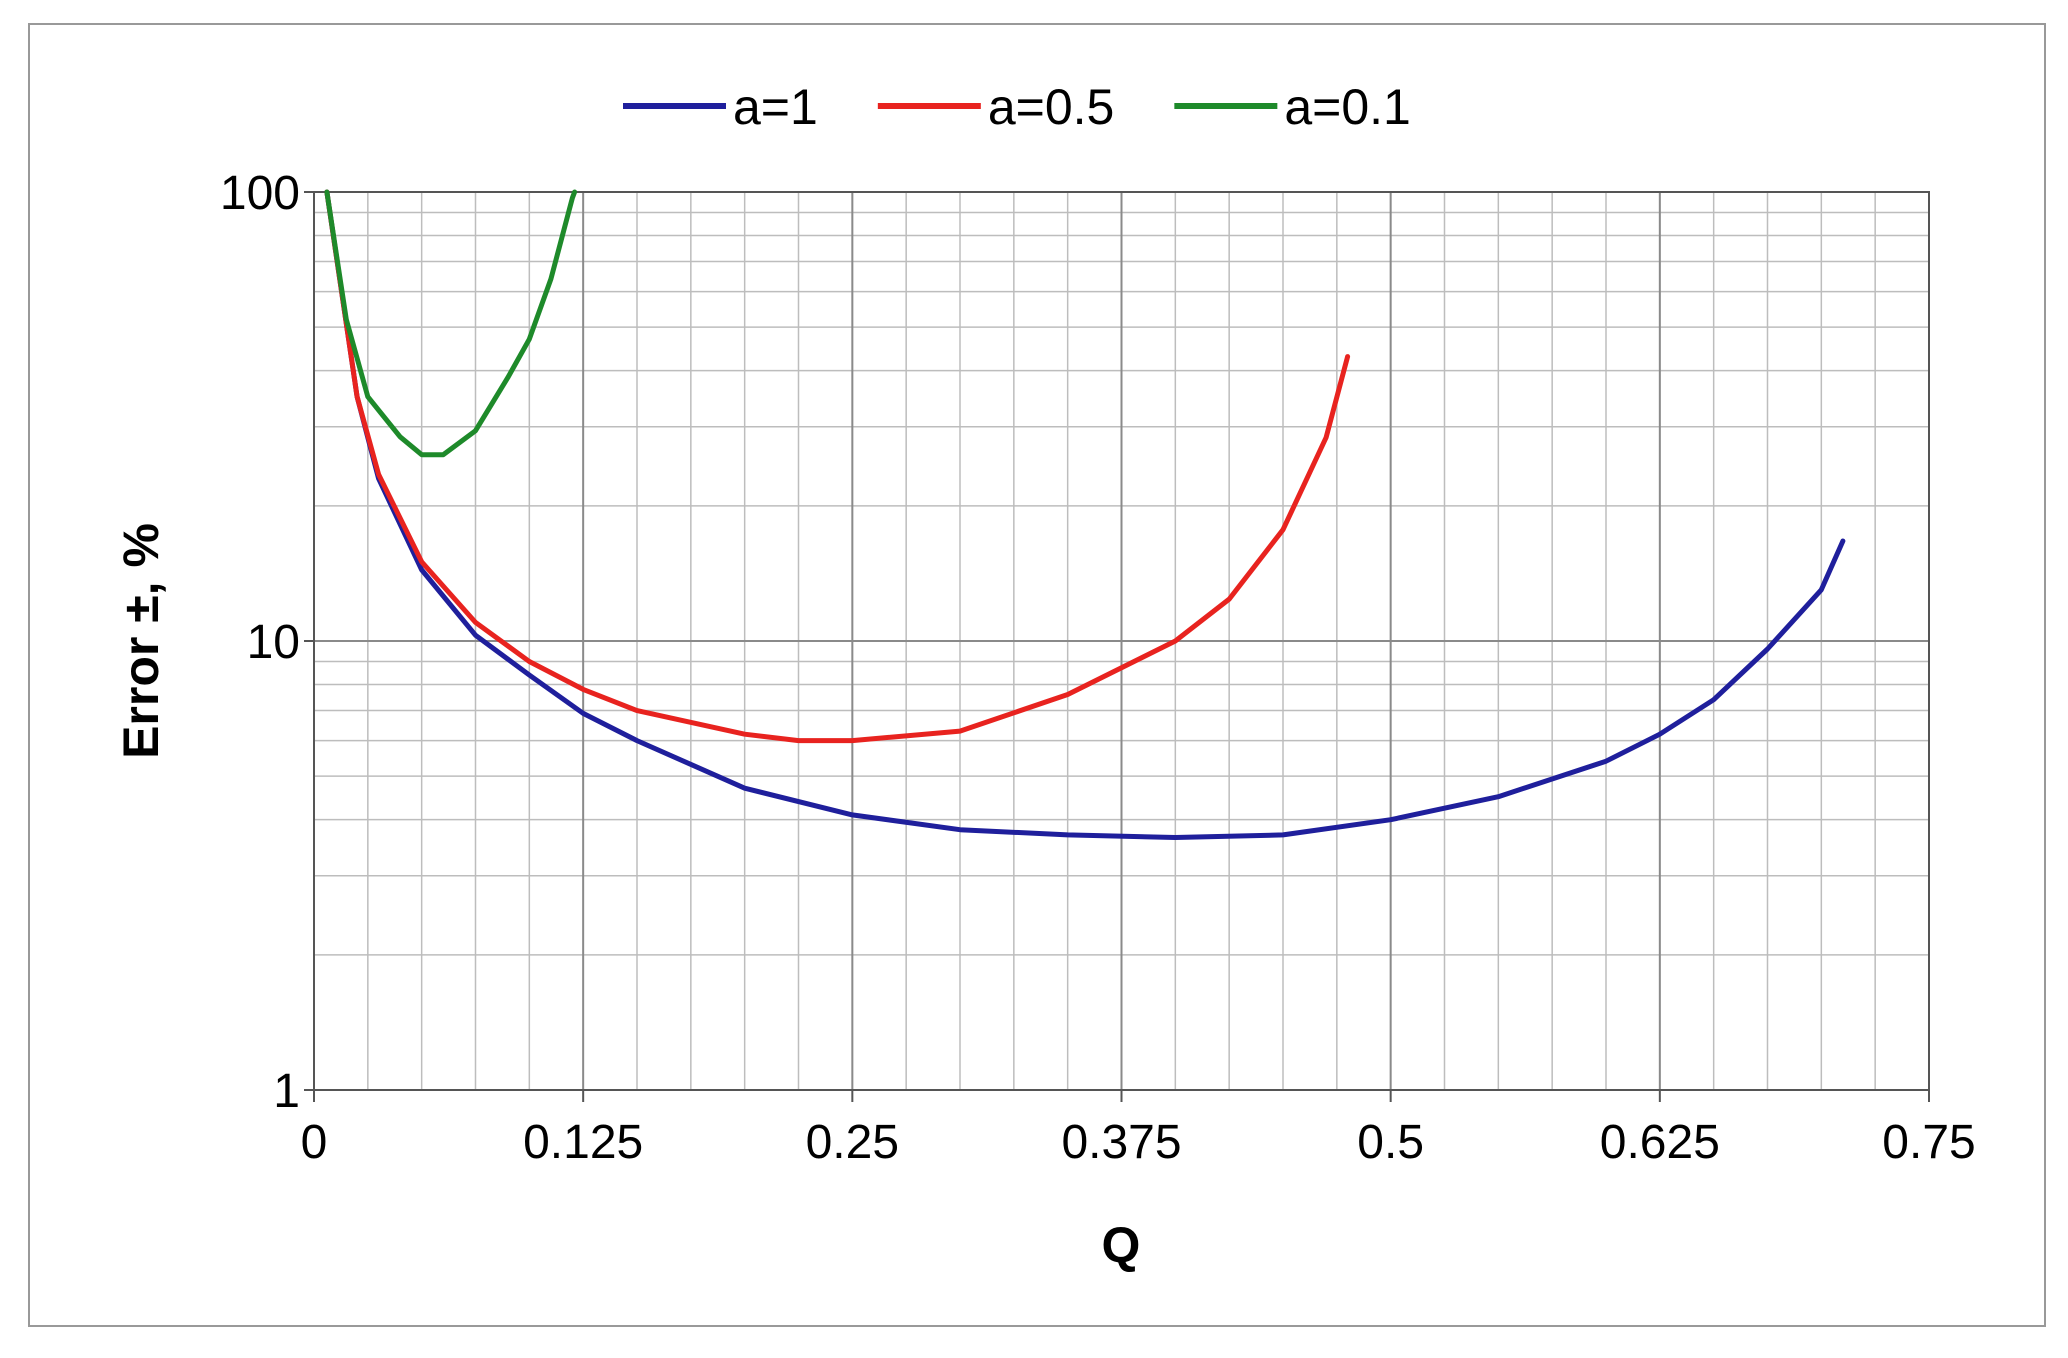 The image size is (2068, 1358). I want to click on series-line, so click(451, 323).